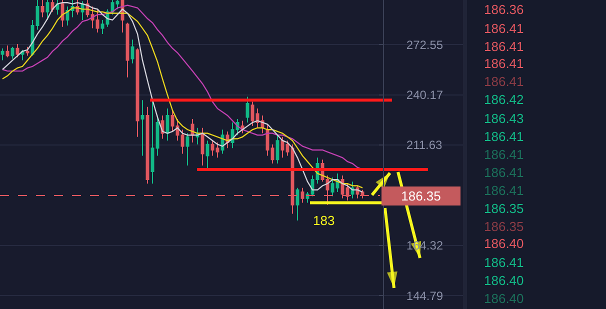  What do you see at coordinates (504, 99) in the screenshot?
I see `text: 186.42` at bounding box center [504, 99].